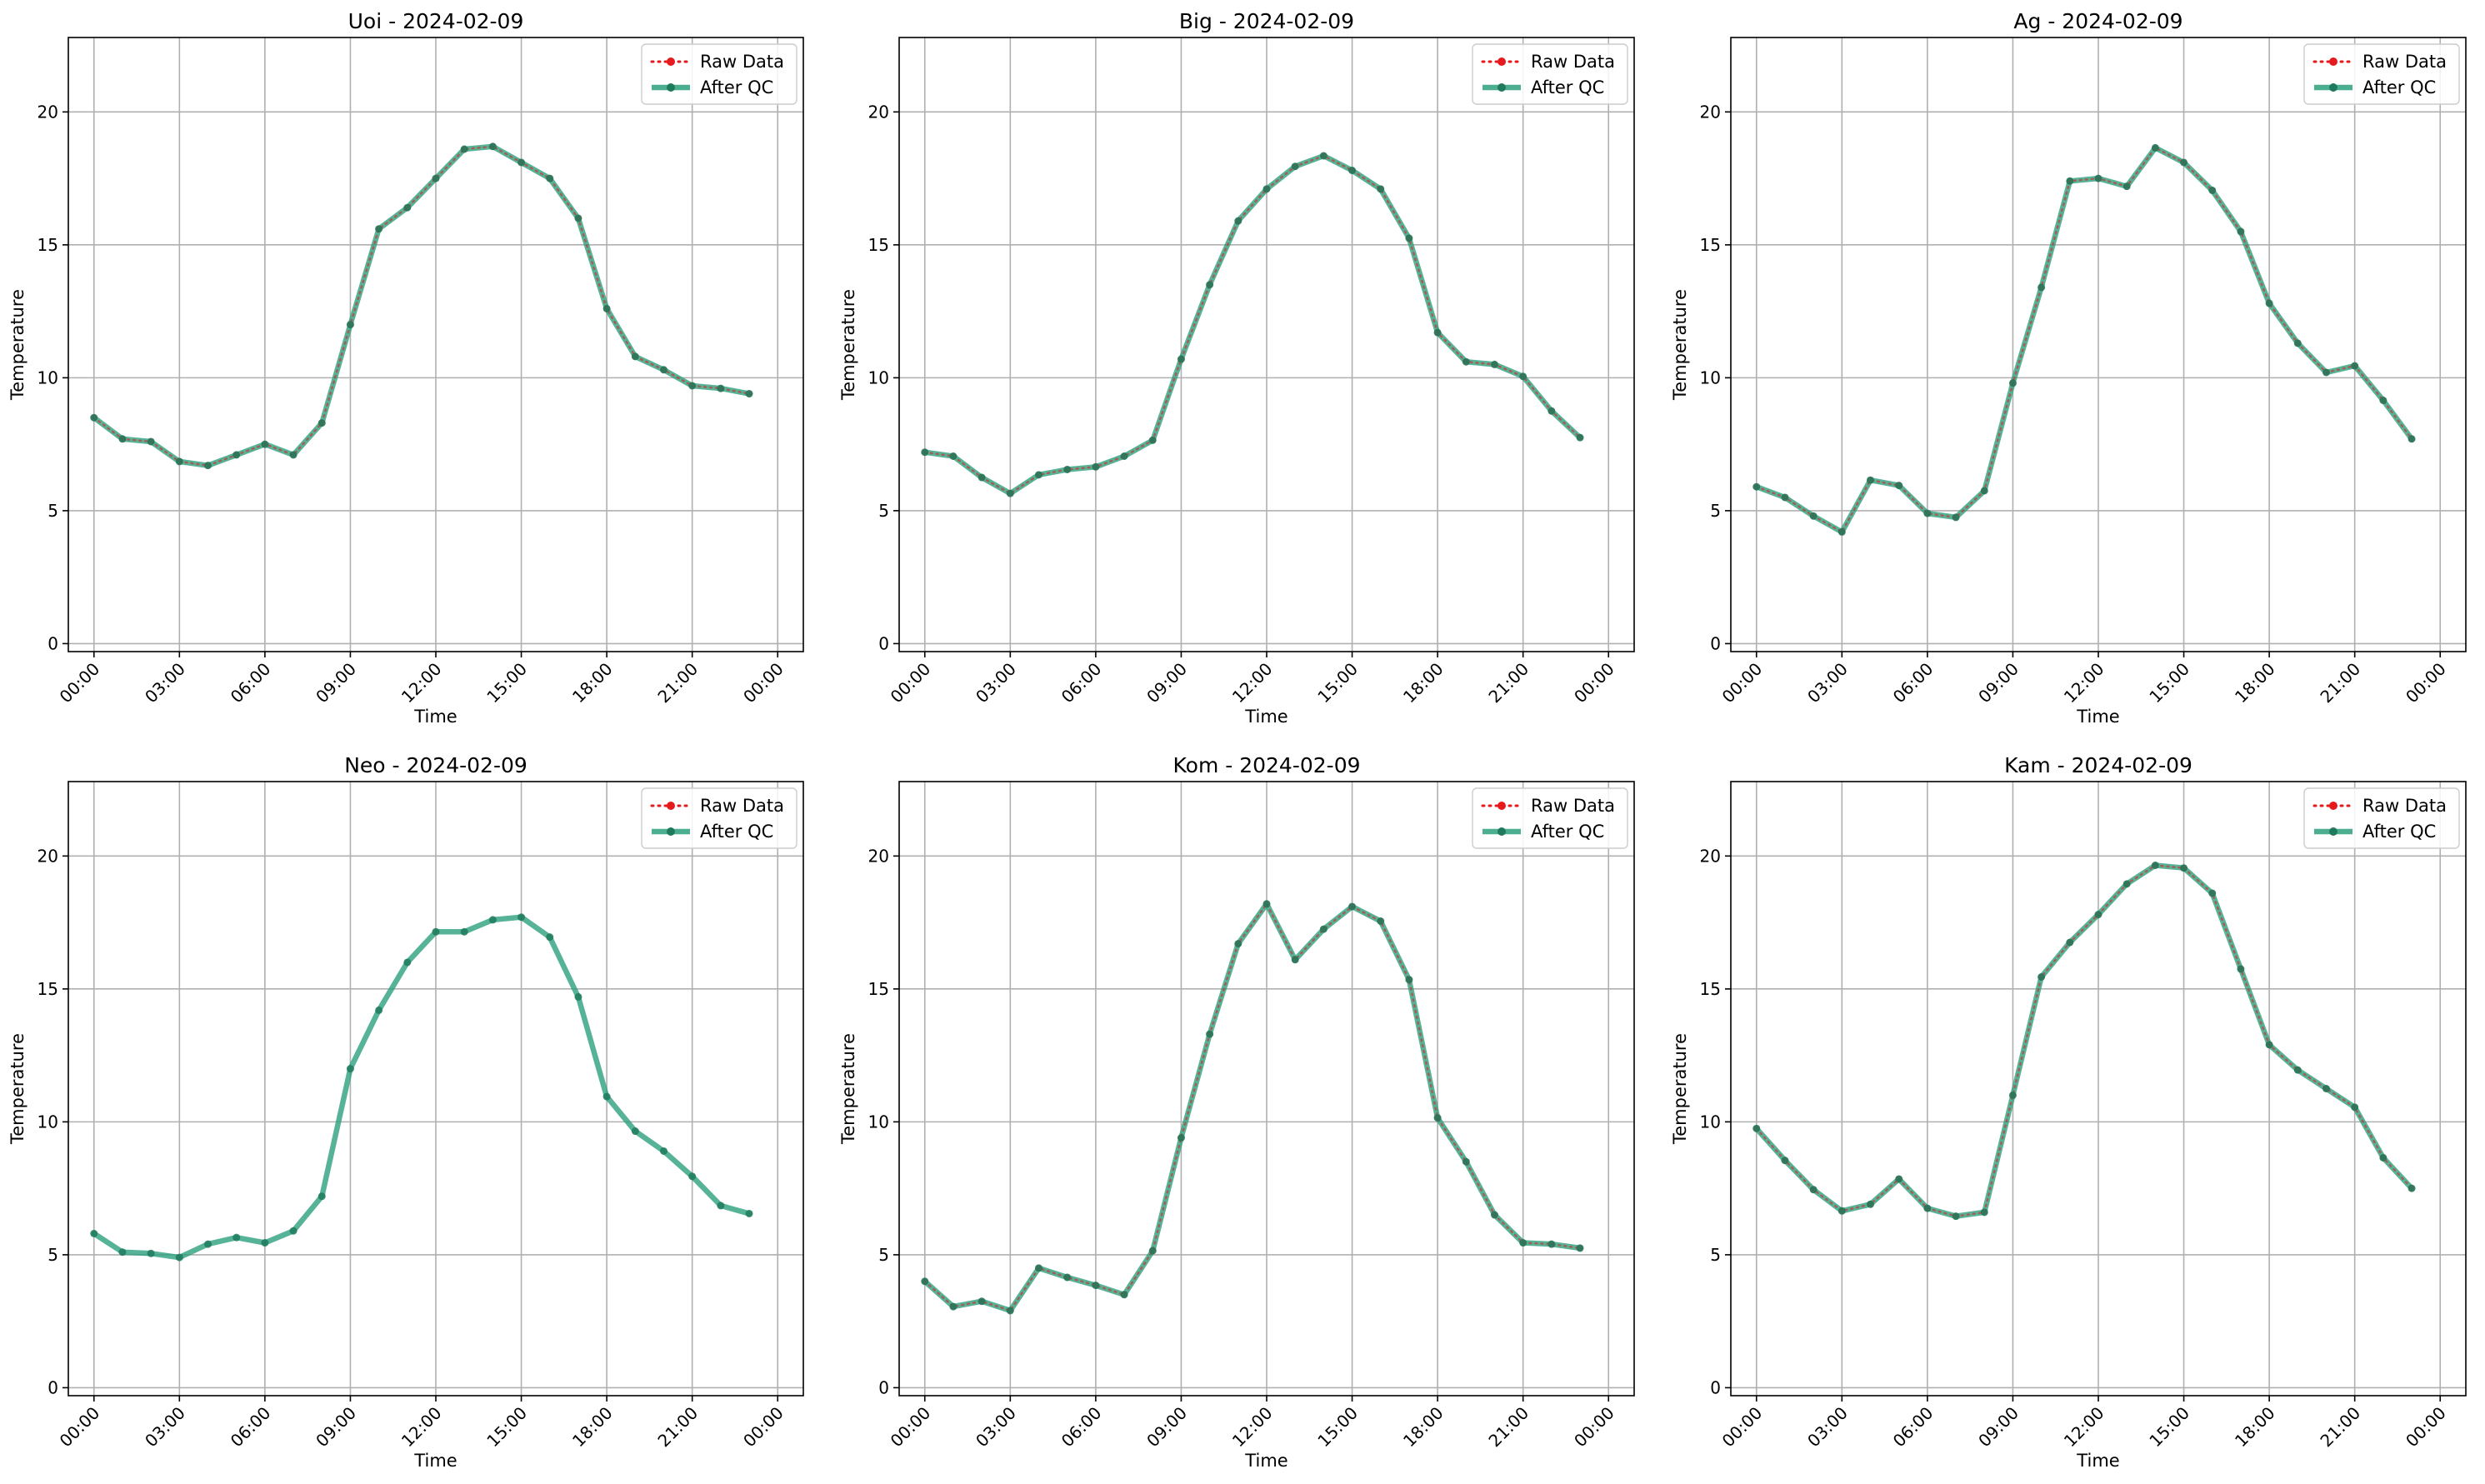  Describe the element at coordinates (1267, 765) in the screenshot. I see `subplot-title: Kom - 2024-02-09` at that location.